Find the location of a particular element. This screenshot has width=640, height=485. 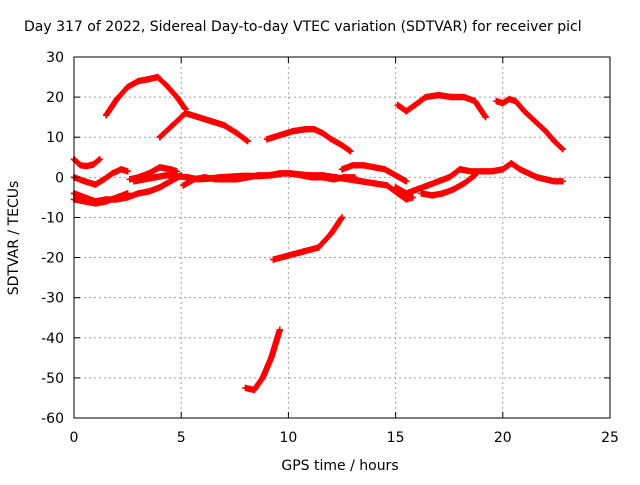

y-axis-title: SDTVAR / TECUs is located at coordinates (14, 238).